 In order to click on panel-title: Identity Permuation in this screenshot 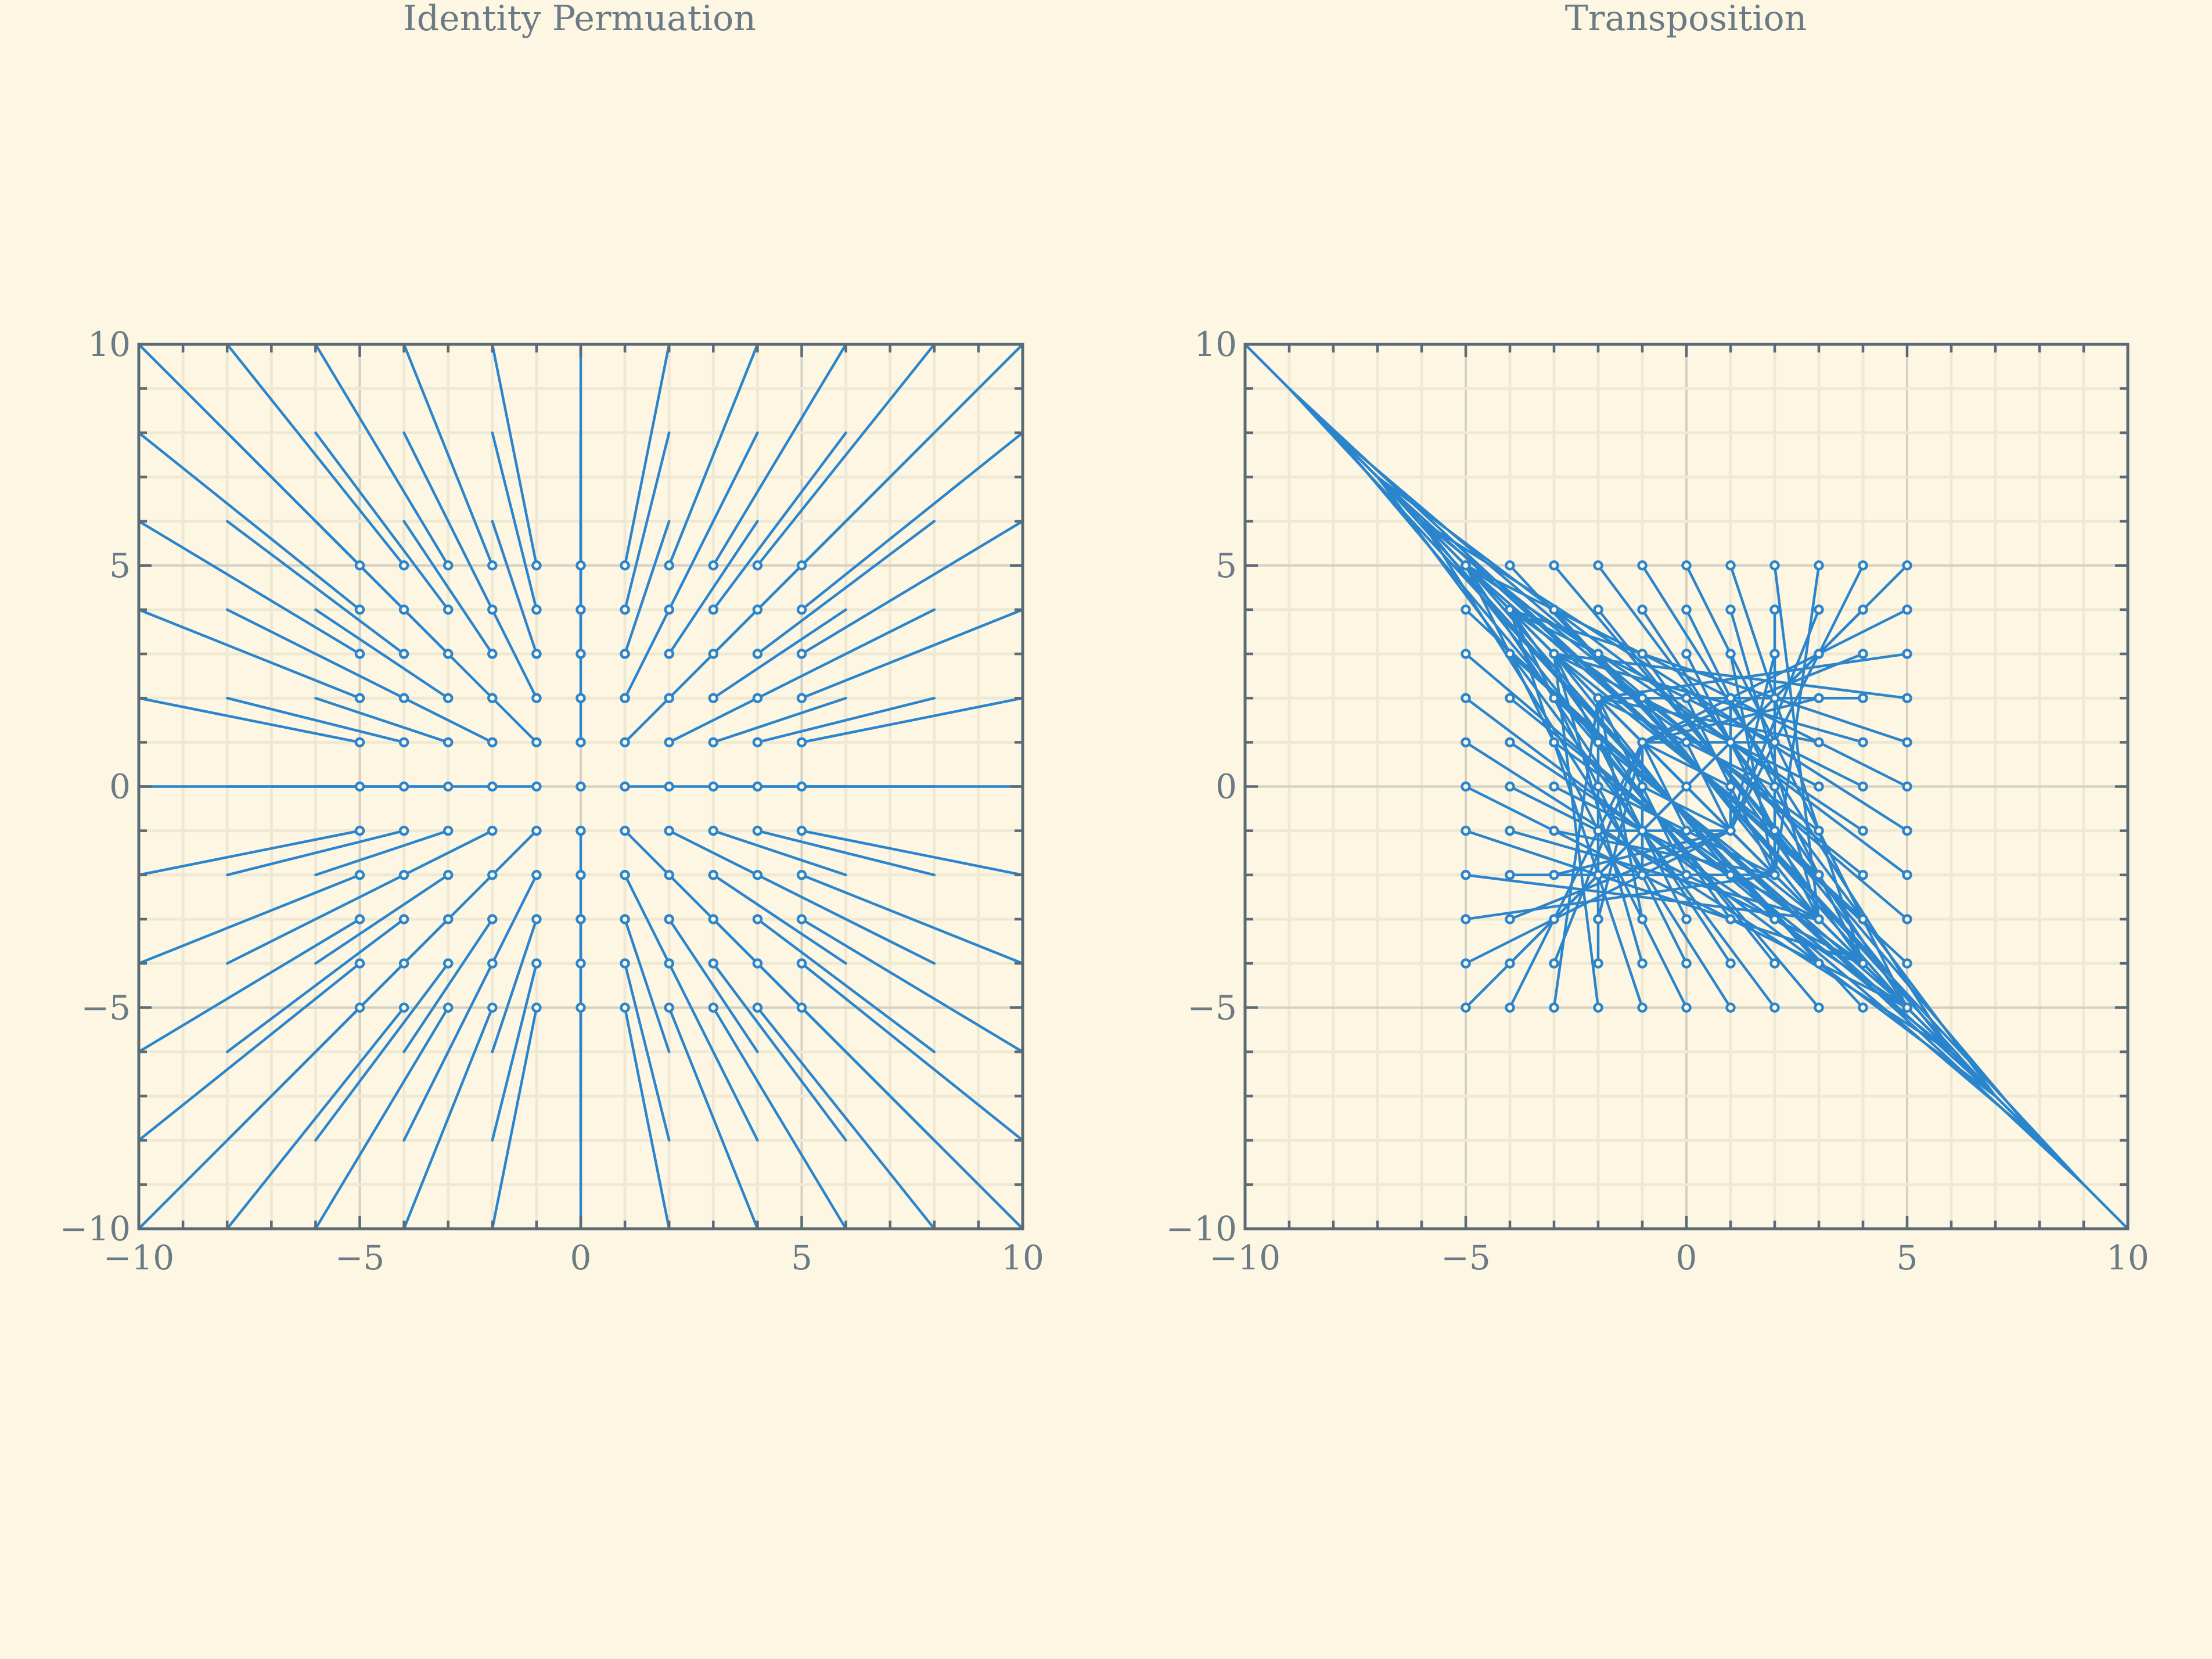, I will do `click(579, 20)`.